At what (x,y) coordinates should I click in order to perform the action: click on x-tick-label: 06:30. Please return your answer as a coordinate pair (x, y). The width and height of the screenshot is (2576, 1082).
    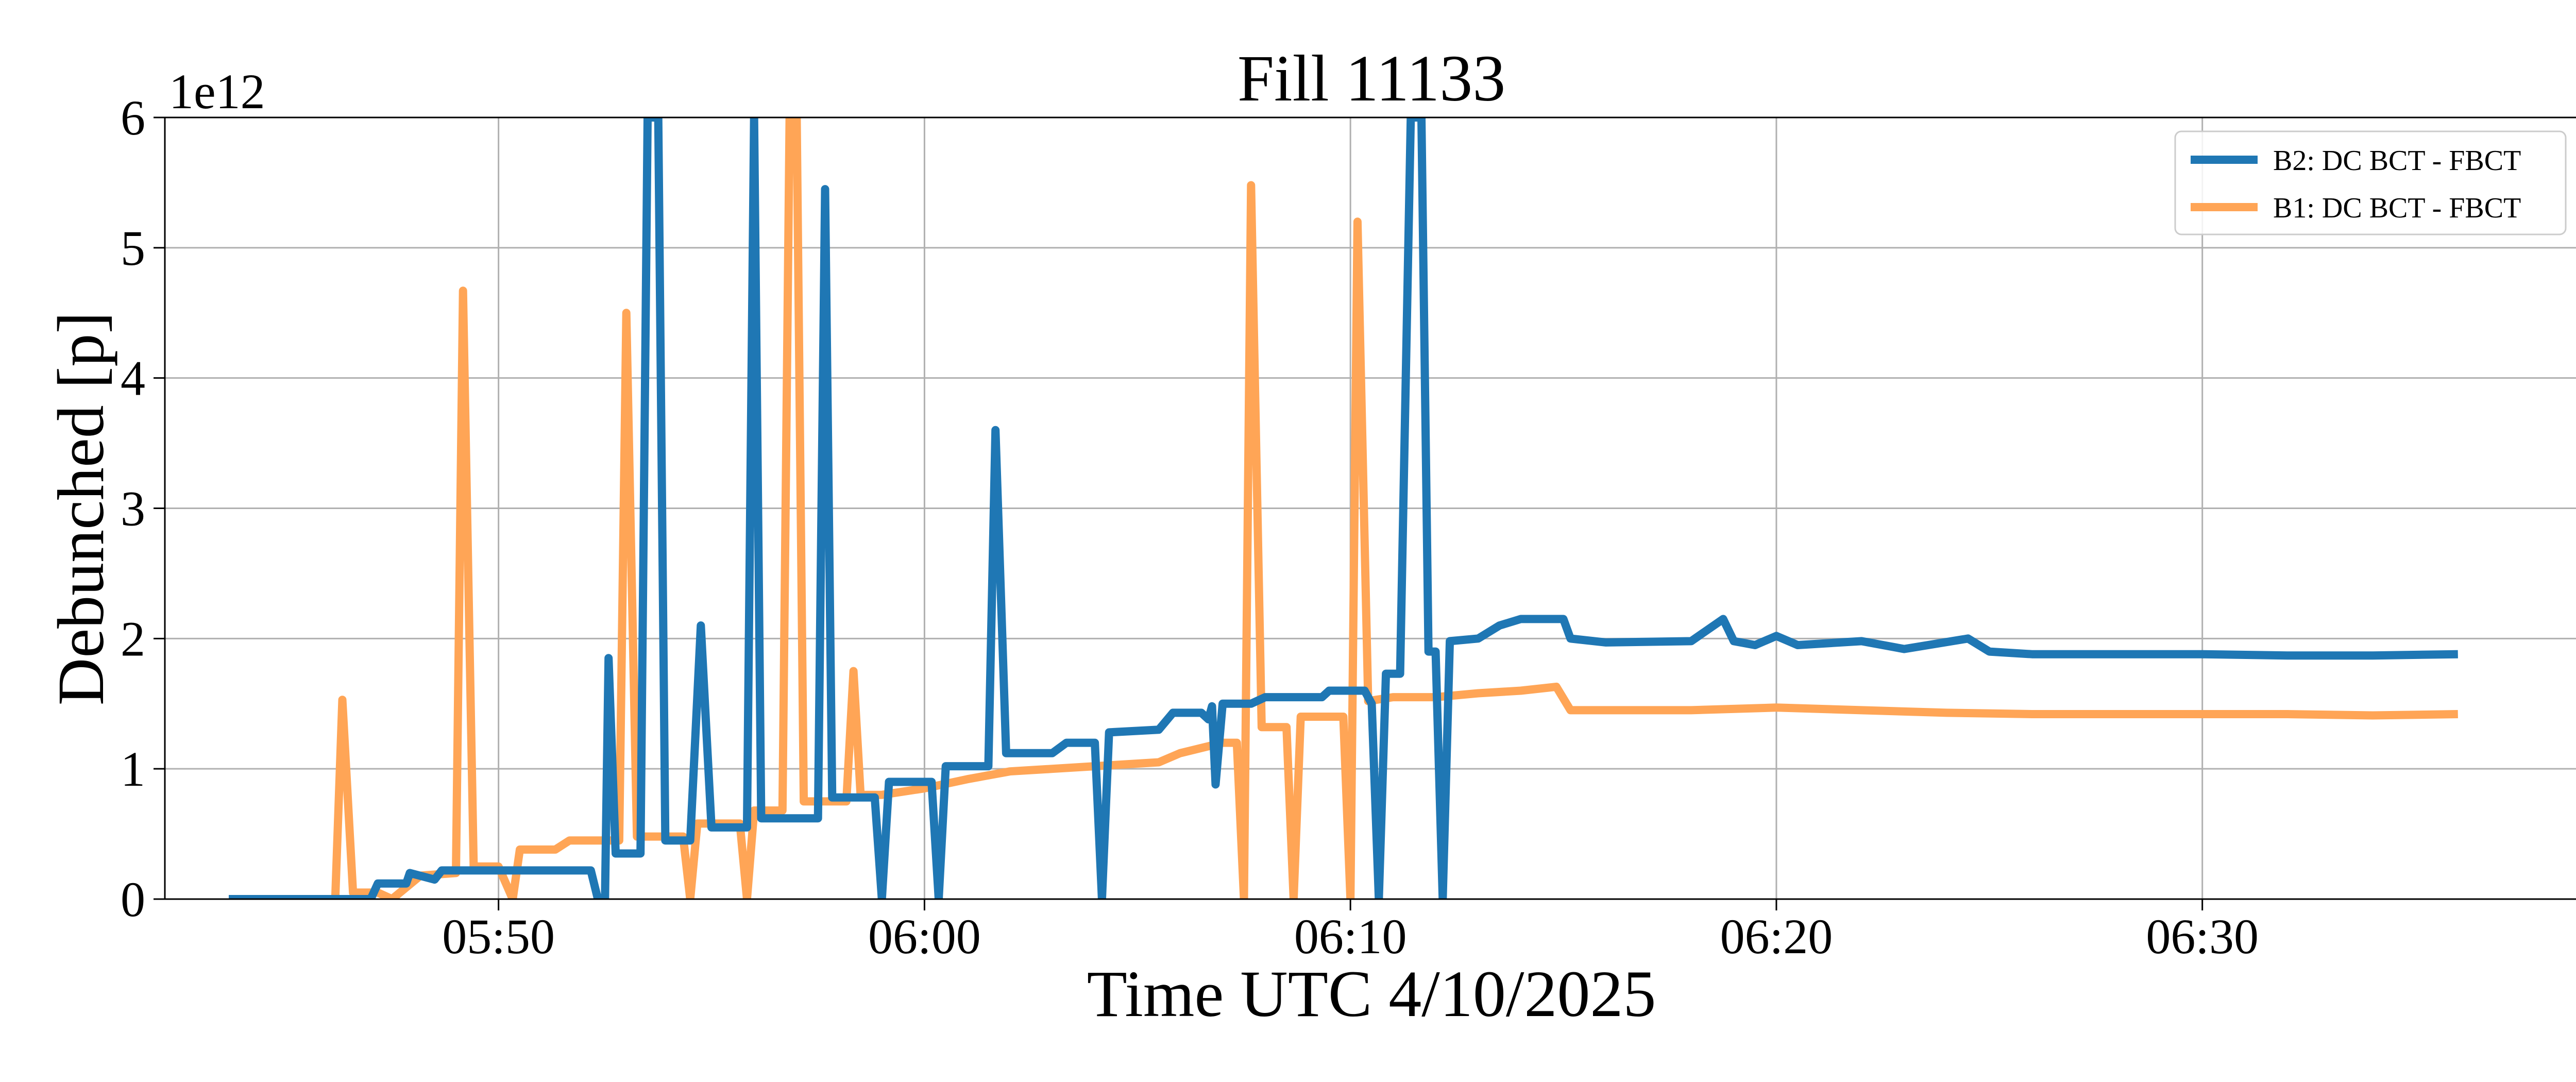
    Looking at the image, I should click on (2202, 936).